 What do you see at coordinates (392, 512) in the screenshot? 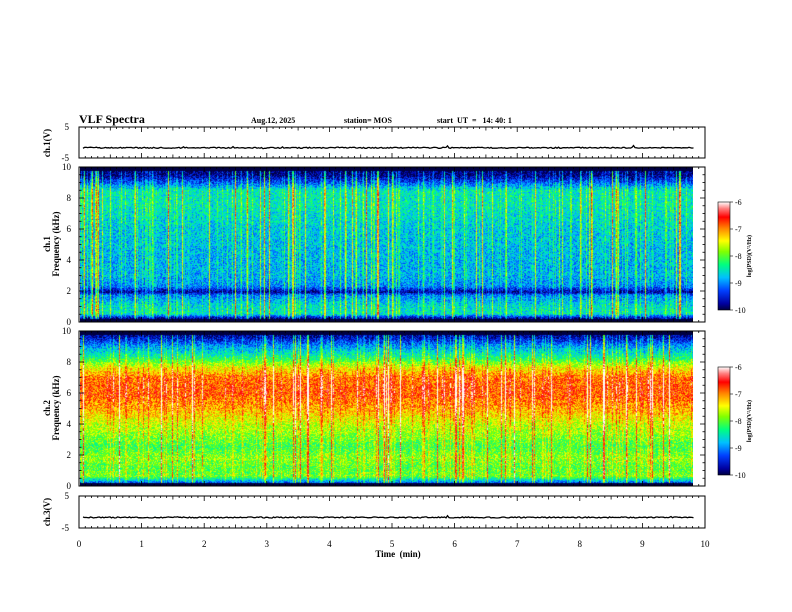
I see `ch3-waveform-panel` at bounding box center [392, 512].